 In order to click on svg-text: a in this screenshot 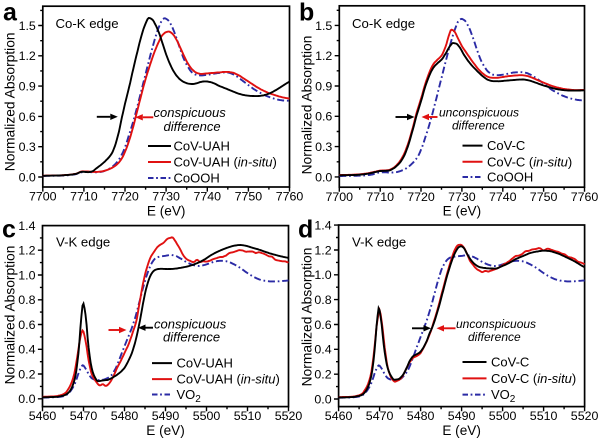, I will do `click(10, 13)`.